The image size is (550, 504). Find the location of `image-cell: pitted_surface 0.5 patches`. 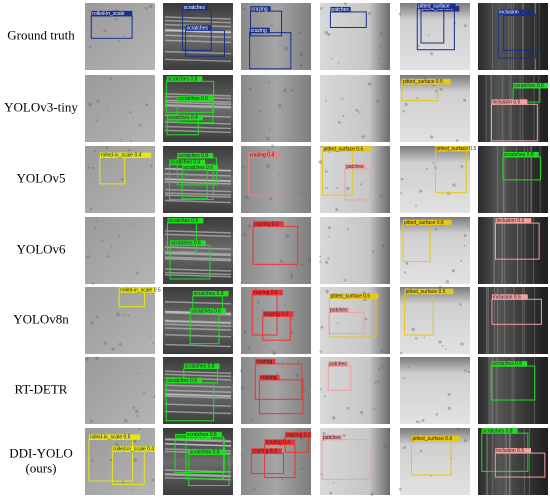

image-cell: pitted_surface 0.5 patches is located at coordinates (354, 320).